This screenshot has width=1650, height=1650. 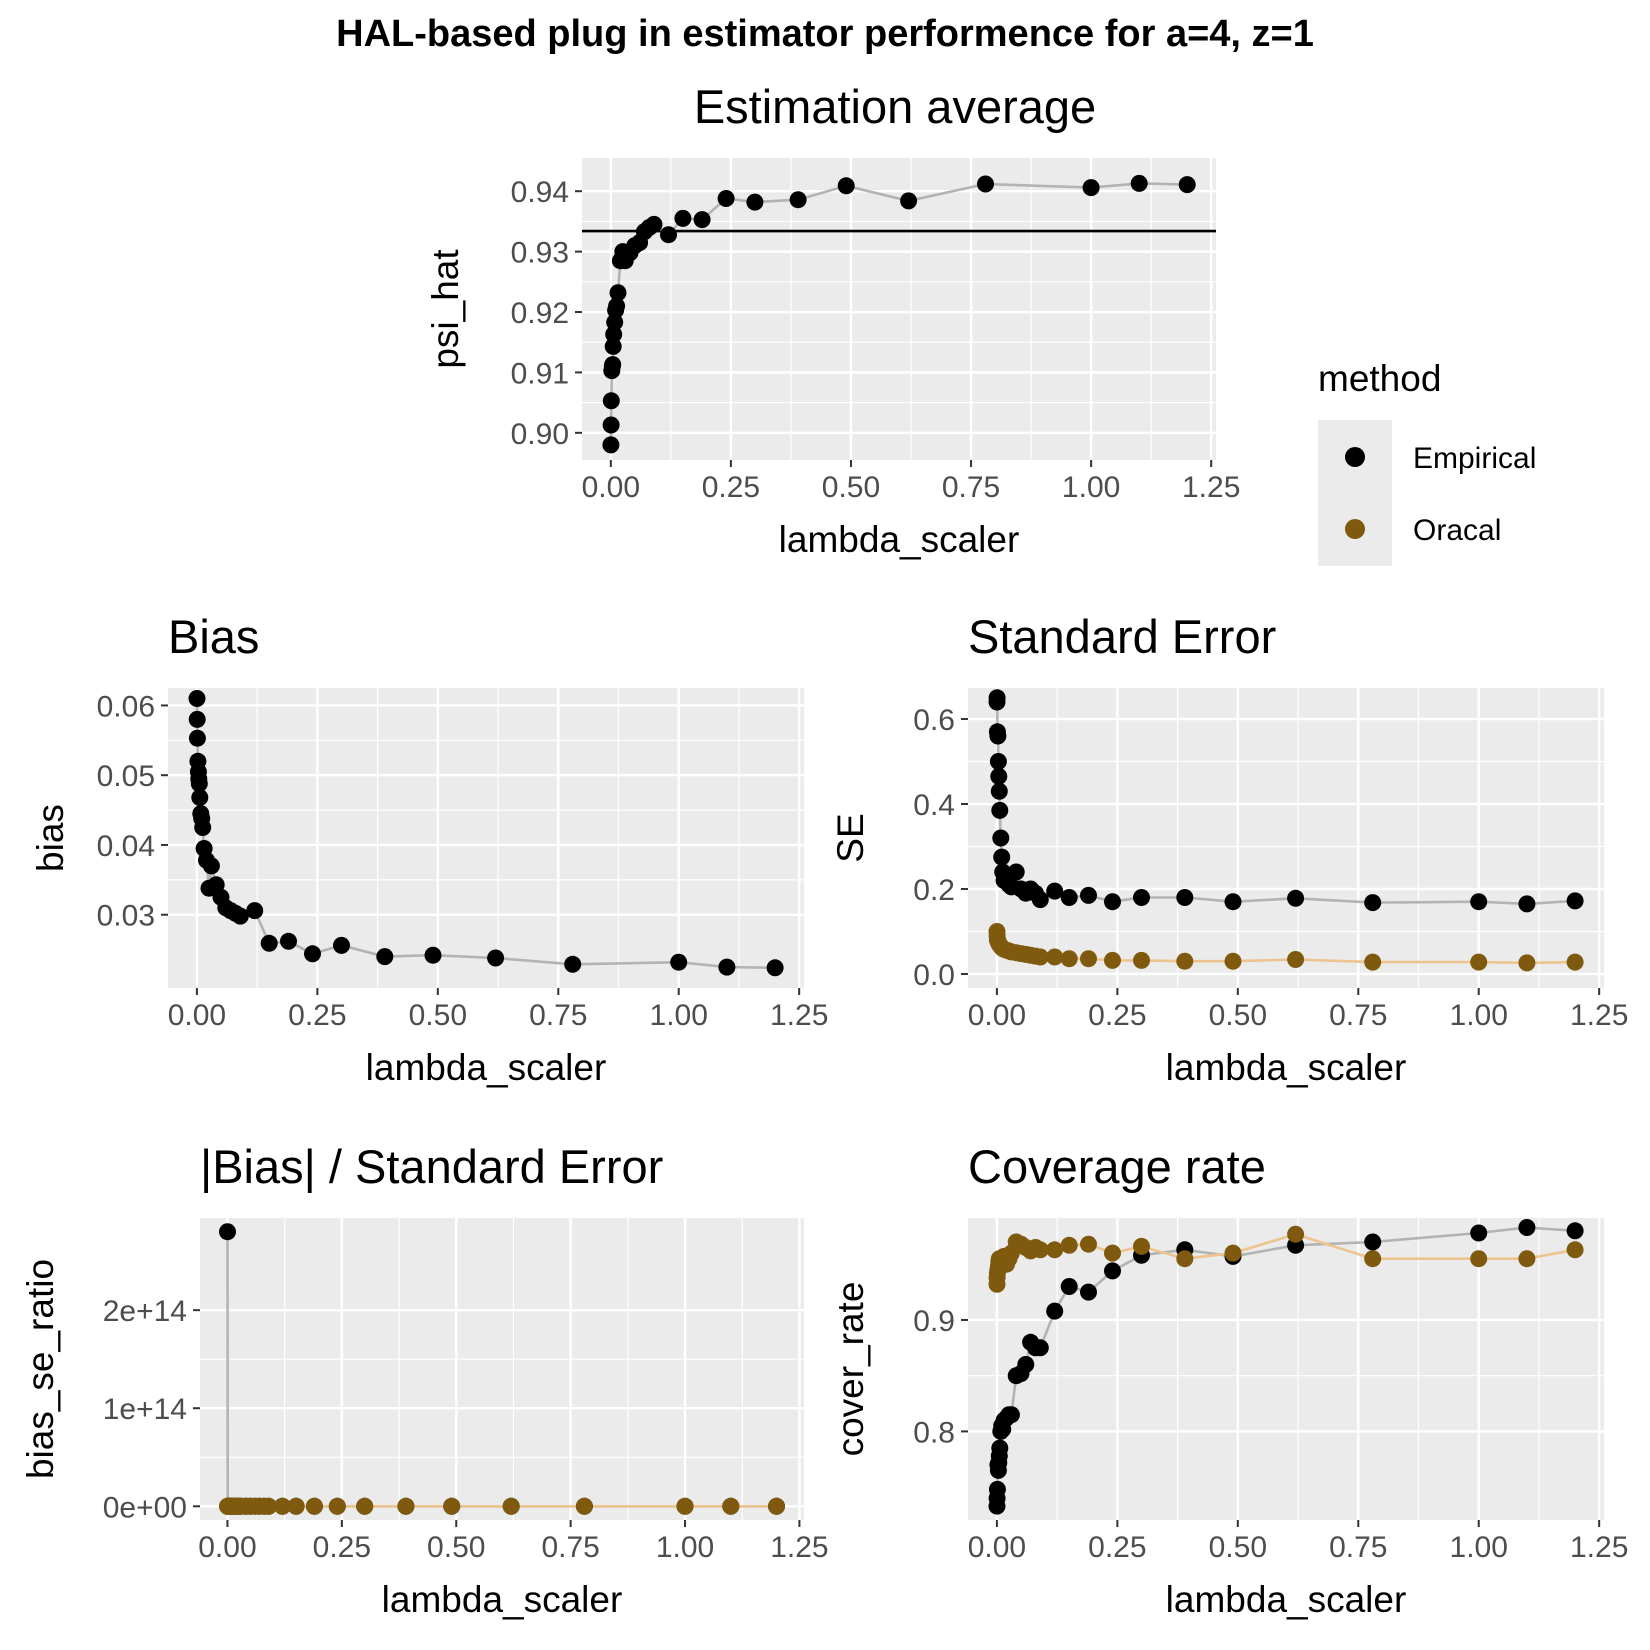 I want to click on y-tick-label: 0.0, so click(x=934, y=975).